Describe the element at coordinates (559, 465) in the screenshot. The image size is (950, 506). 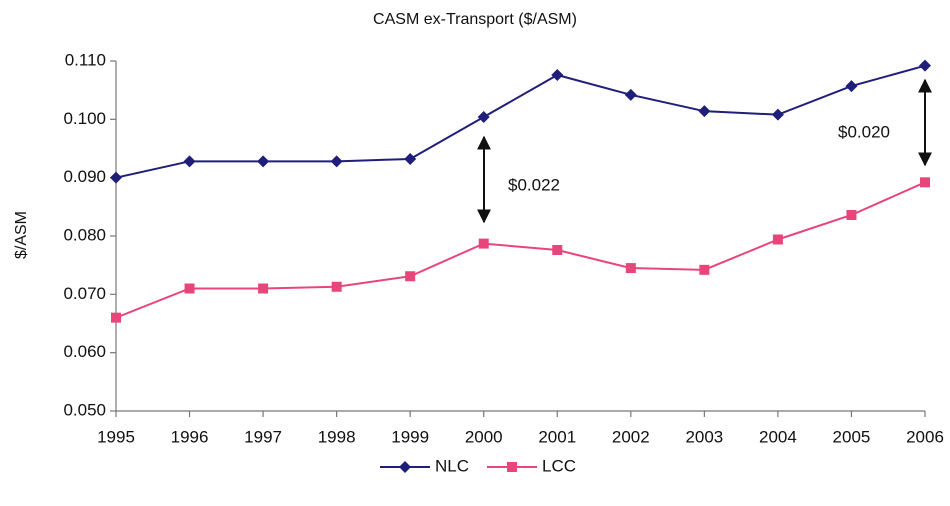
I see `legend-label: LCC` at that location.